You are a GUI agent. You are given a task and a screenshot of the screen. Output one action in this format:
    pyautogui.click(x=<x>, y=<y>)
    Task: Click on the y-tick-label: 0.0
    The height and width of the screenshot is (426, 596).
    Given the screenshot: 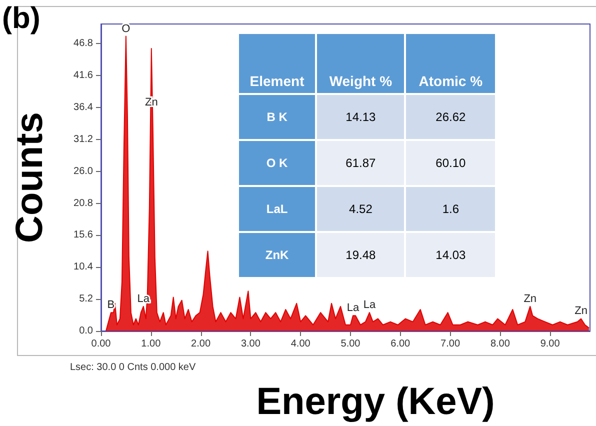 What is the action you would take?
    pyautogui.click(x=86, y=331)
    